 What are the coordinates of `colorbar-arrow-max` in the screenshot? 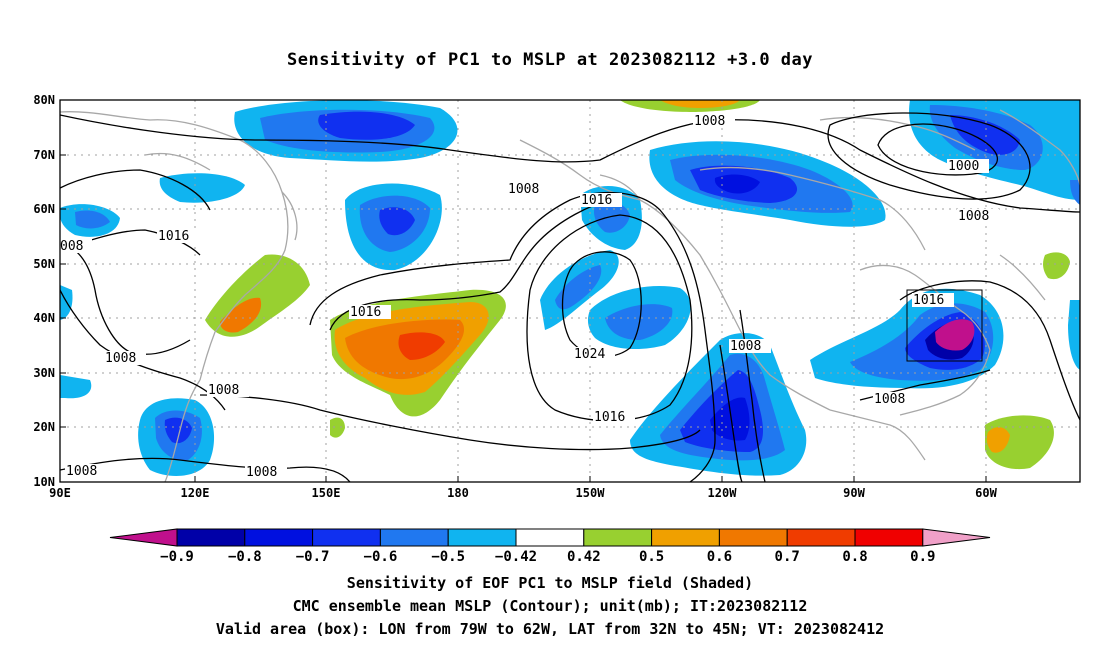 It's located at (956, 537).